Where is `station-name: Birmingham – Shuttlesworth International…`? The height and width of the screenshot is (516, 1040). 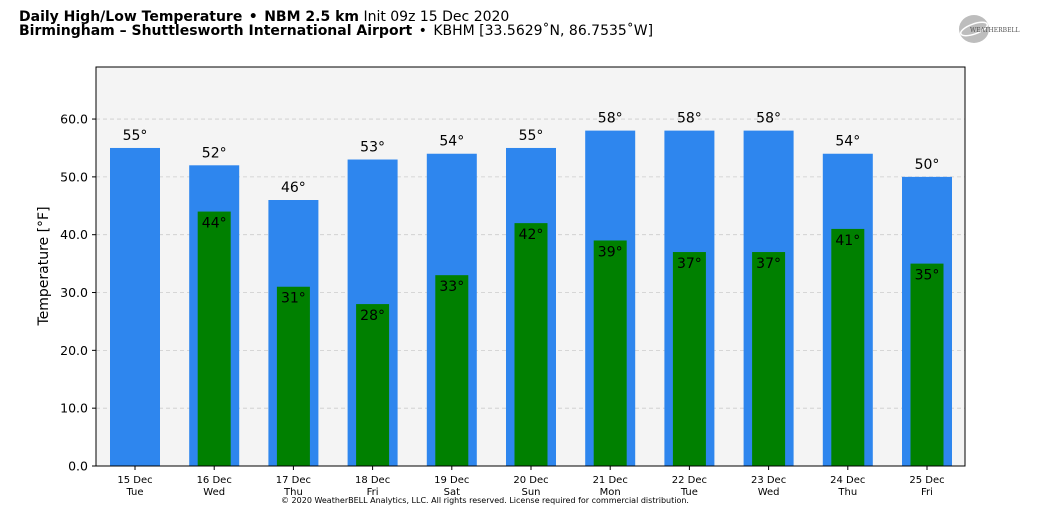
station-name: Birmingham – Shuttlesworth International… is located at coordinates (216, 31).